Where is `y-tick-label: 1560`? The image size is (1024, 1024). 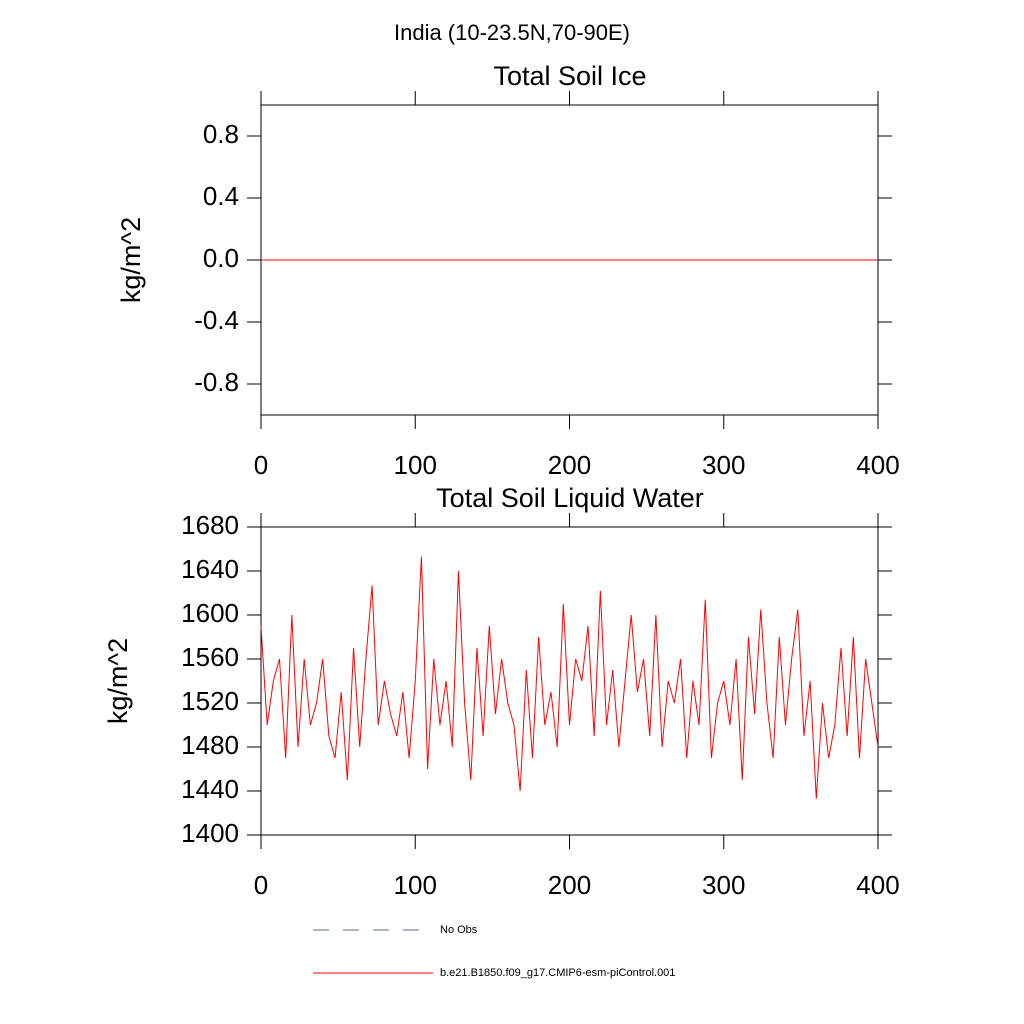
y-tick-label: 1560 is located at coordinates (210, 657).